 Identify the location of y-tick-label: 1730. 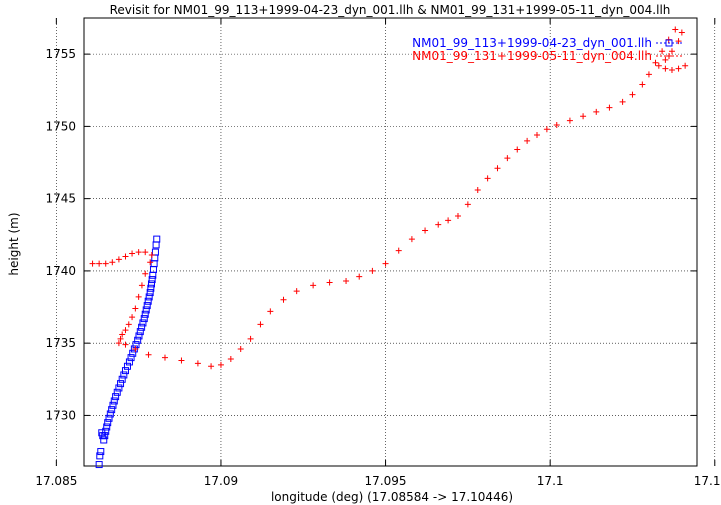
(60, 415).